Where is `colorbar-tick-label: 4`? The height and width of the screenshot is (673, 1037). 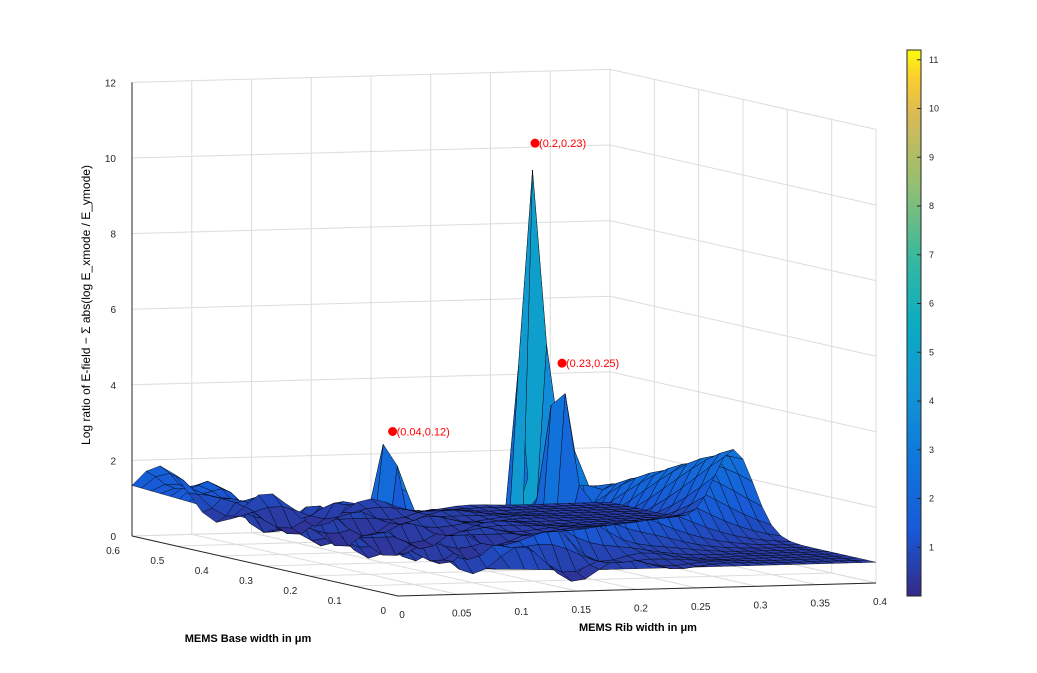 colorbar-tick-label: 4 is located at coordinates (931, 401).